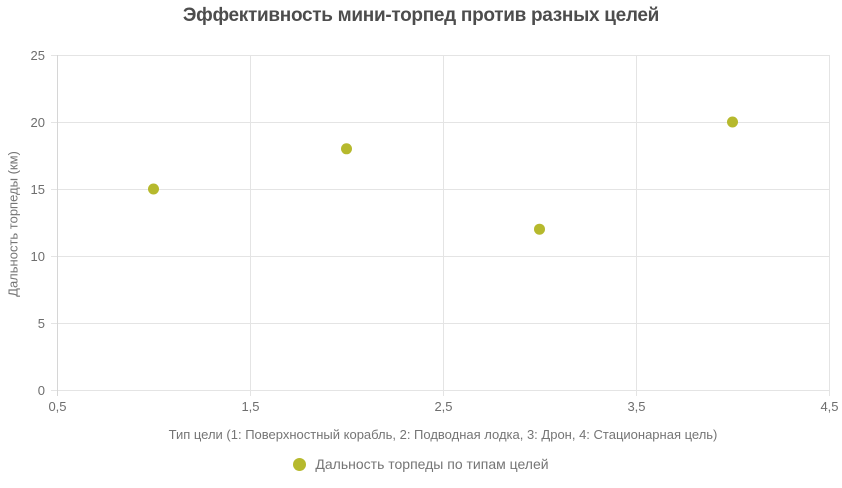 Image resolution: width=842 pixels, height=488 pixels. I want to click on x-tick-label: 2,5, so click(443, 406).